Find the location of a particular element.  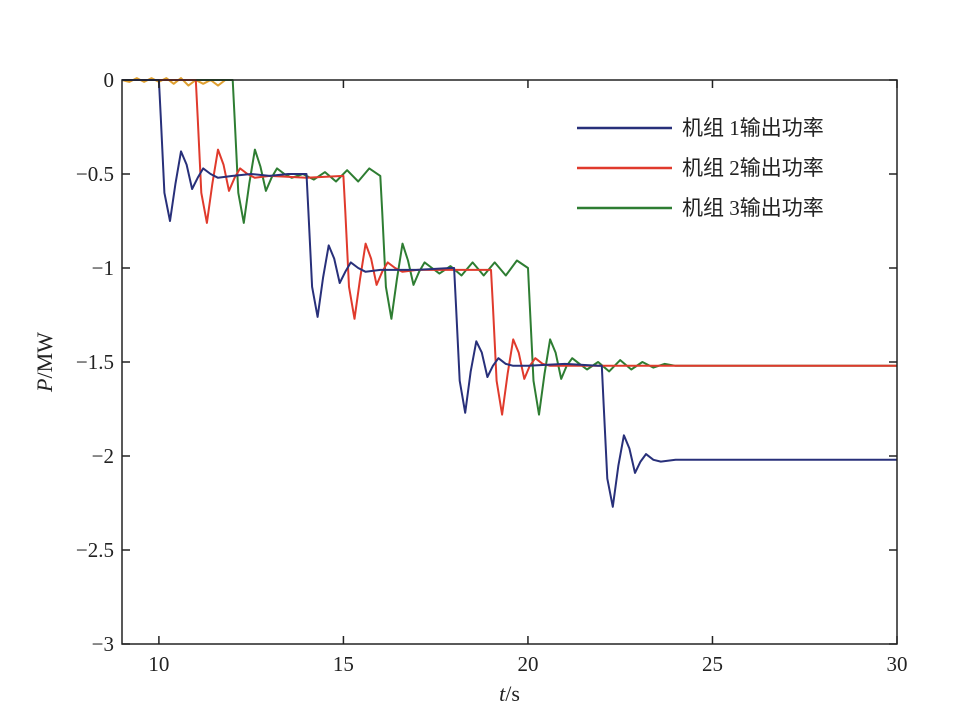

y-axis-label: P/MW is located at coordinates (44, 362).